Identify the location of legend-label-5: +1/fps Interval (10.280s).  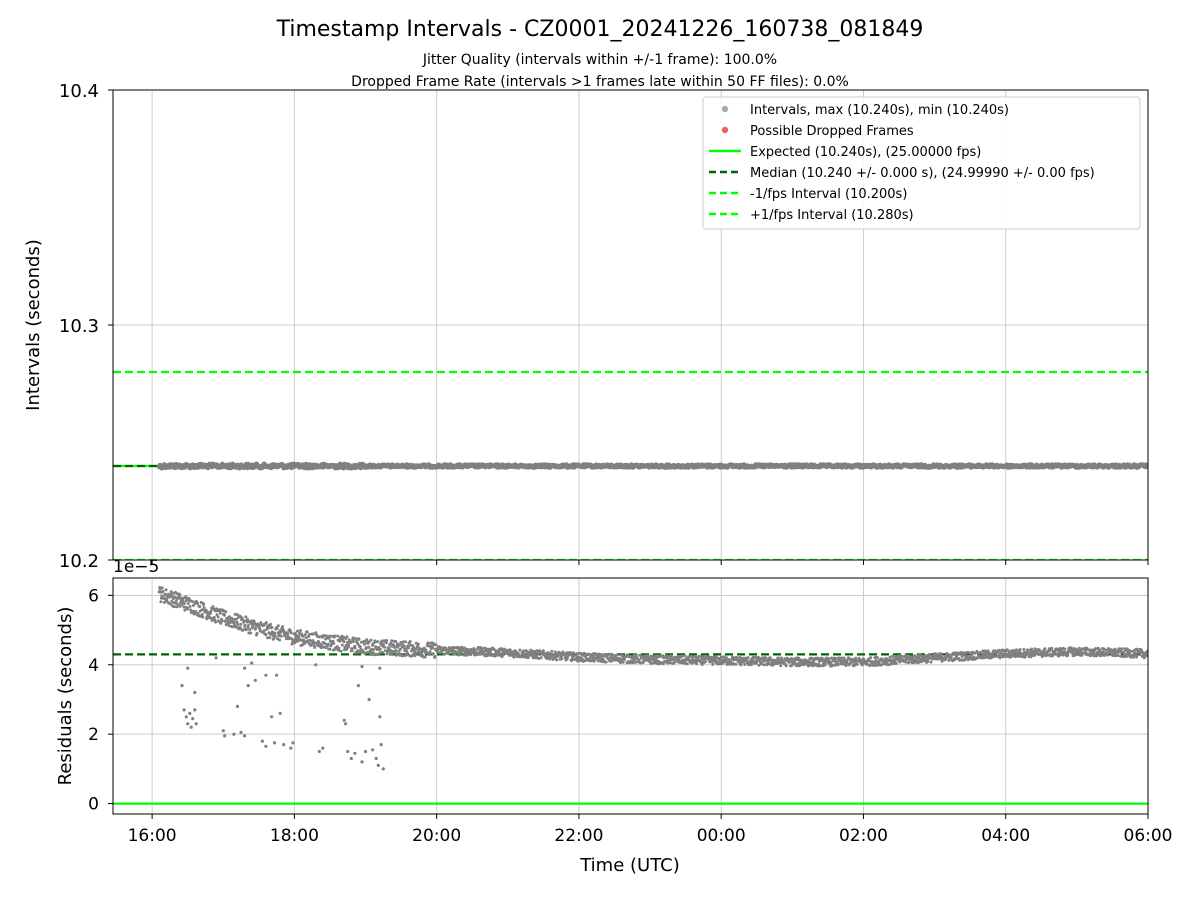
(832, 215).